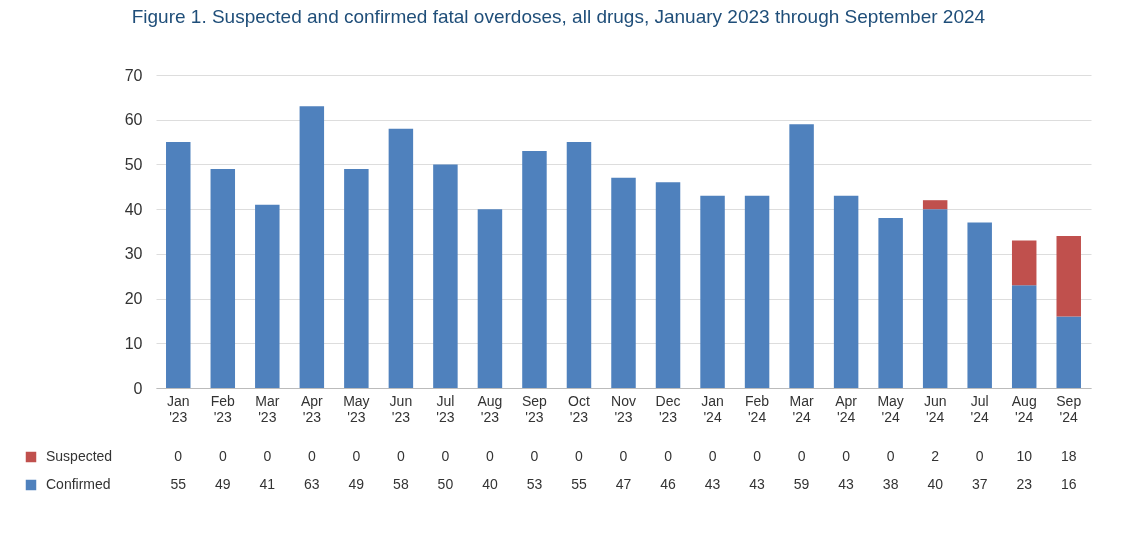 This screenshot has height=542, width=1130. What do you see at coordinates (267, 484) in the screenshot?
I see `data-label: 41` at bounding box center [267, 484].